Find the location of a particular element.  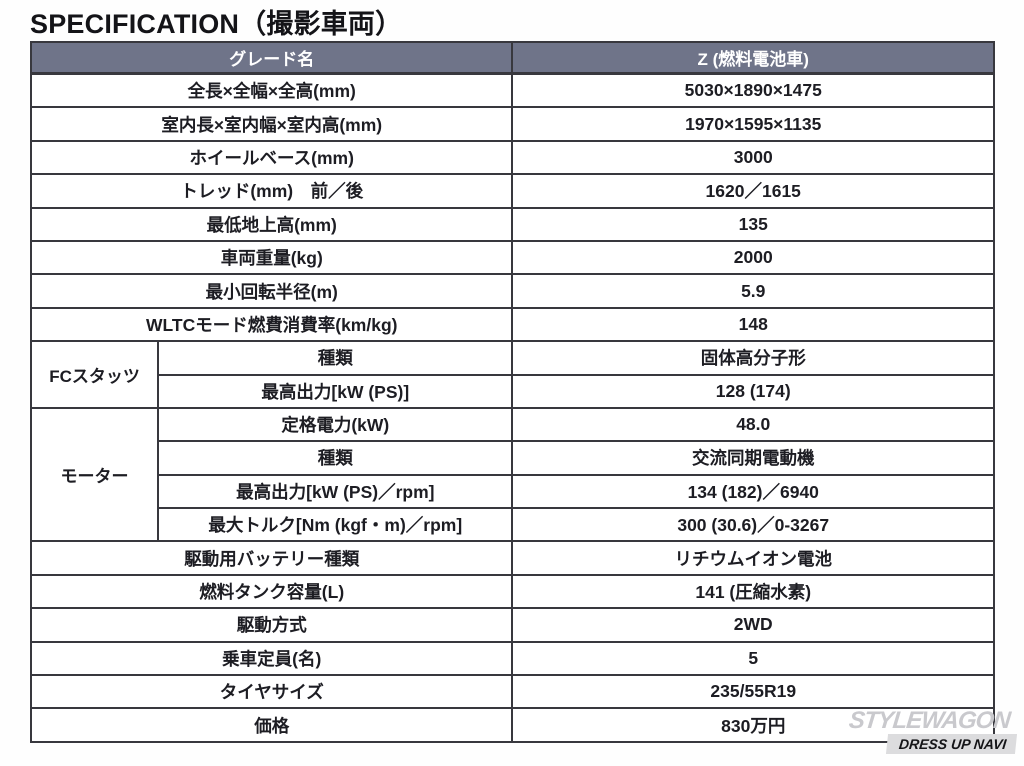

table-row: 駆動用バッテリー種類 リチウムイオン電池 is located at coordinates (512, 558).